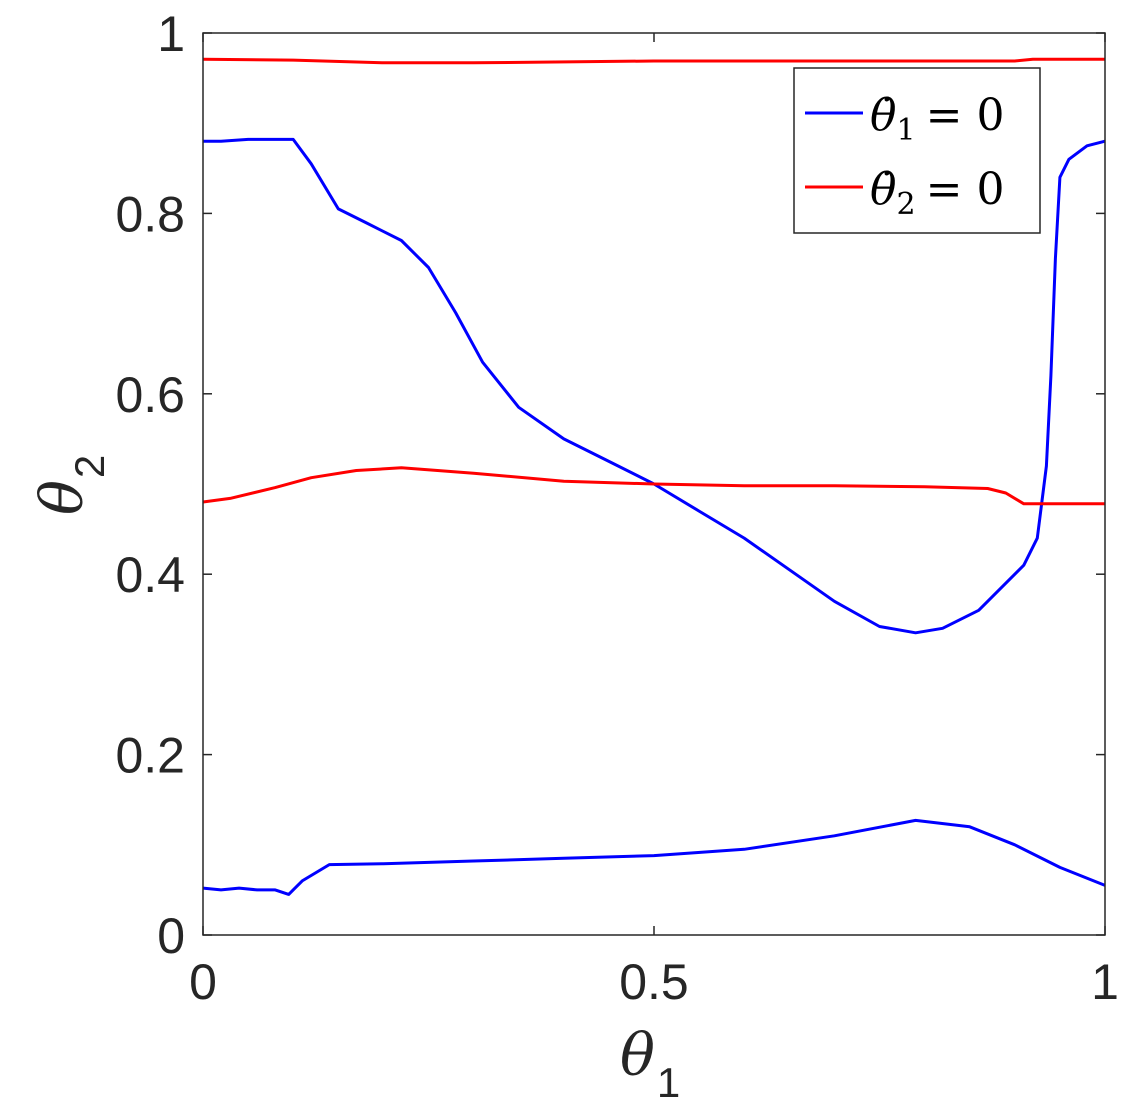 This screenshot has height=1110, width=1131. Describe the element at coordinates (937, 193) in the screenshot. I see `legend-label-theta2: θ̇2 = 0` at that location.